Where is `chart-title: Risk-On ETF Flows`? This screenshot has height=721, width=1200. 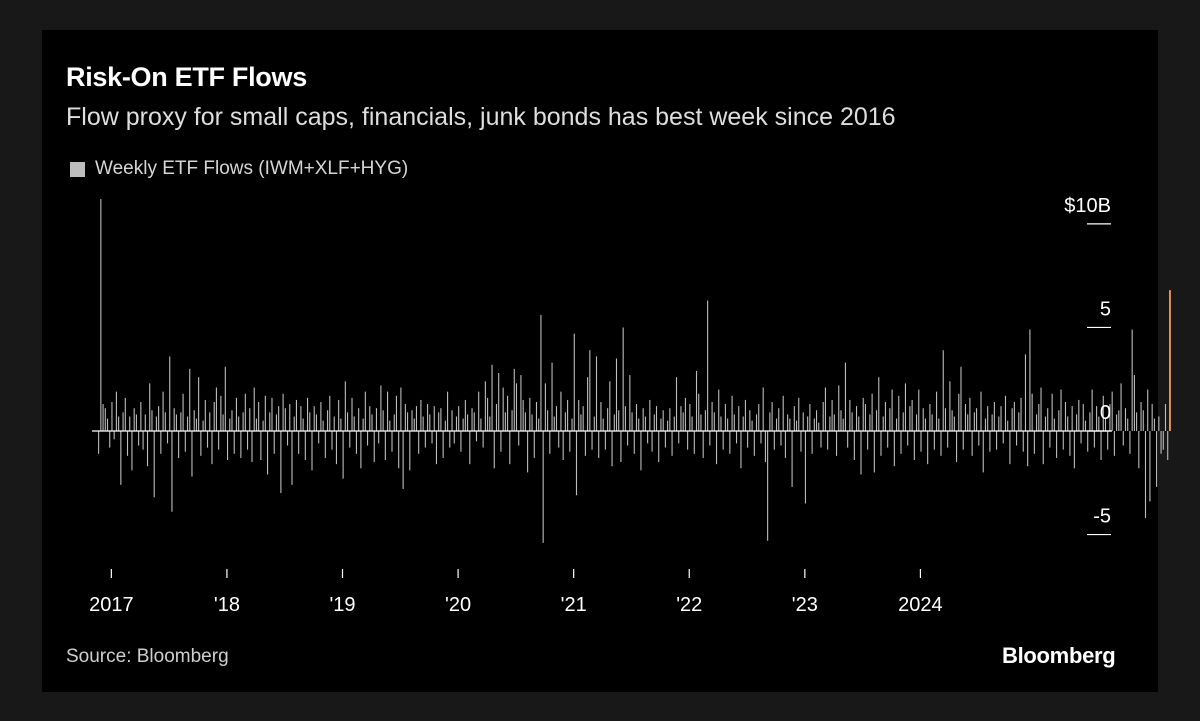
chart-title: Risk-On ETF Flows is located at coordinates (186, 77).